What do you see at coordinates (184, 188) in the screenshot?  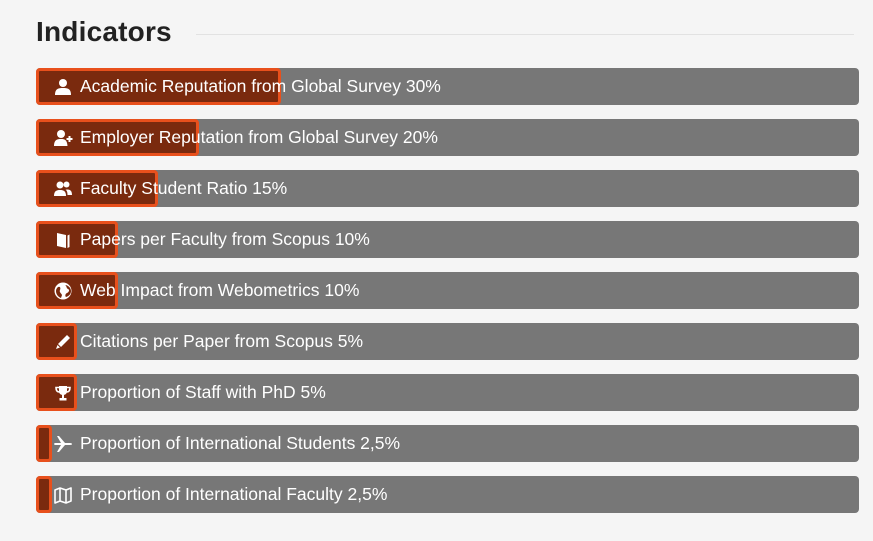 I see `indicator-label: Faculty Student Ratio 15%` at bounding box center [184, 188].